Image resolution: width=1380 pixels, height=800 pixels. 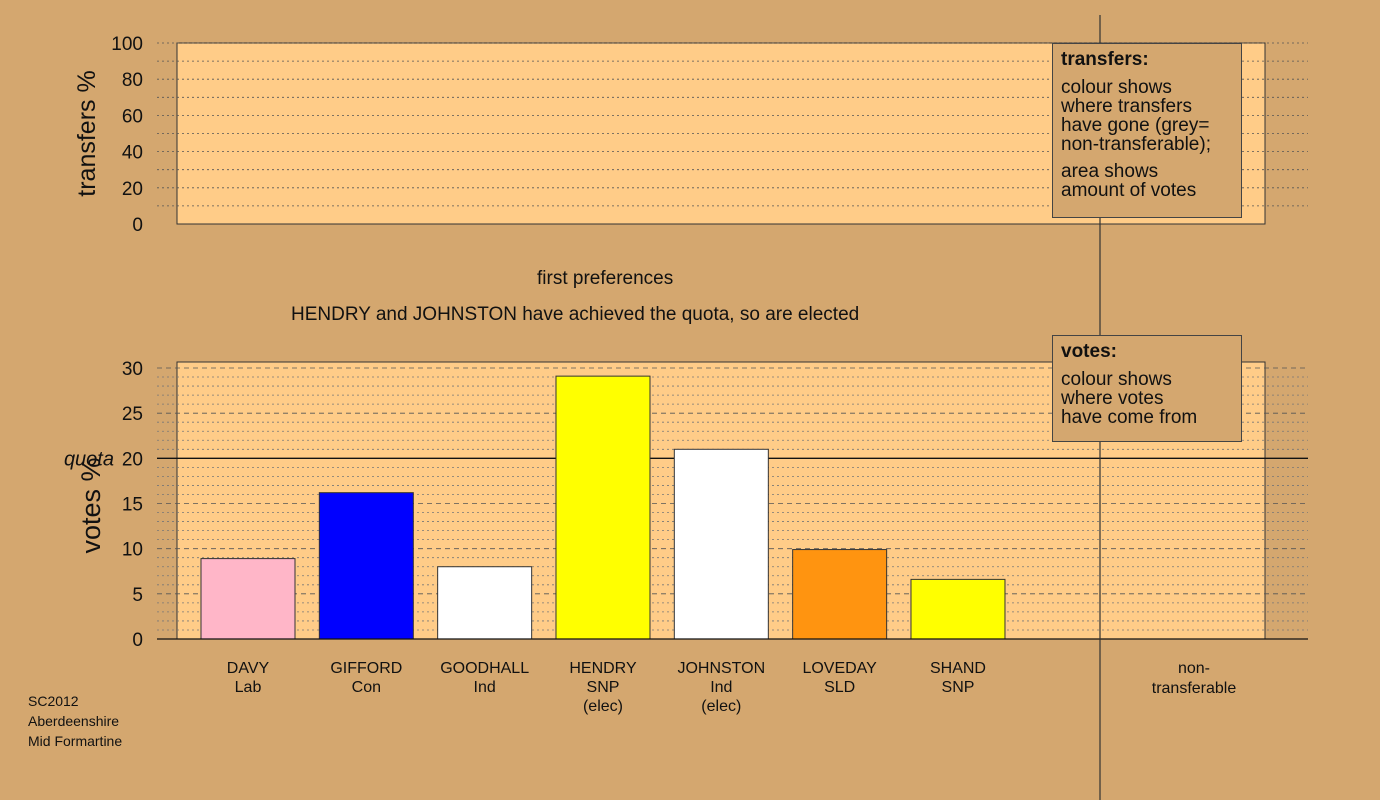 I want to click on candidate-label: GIFFORD, so click(x=366, y=668).